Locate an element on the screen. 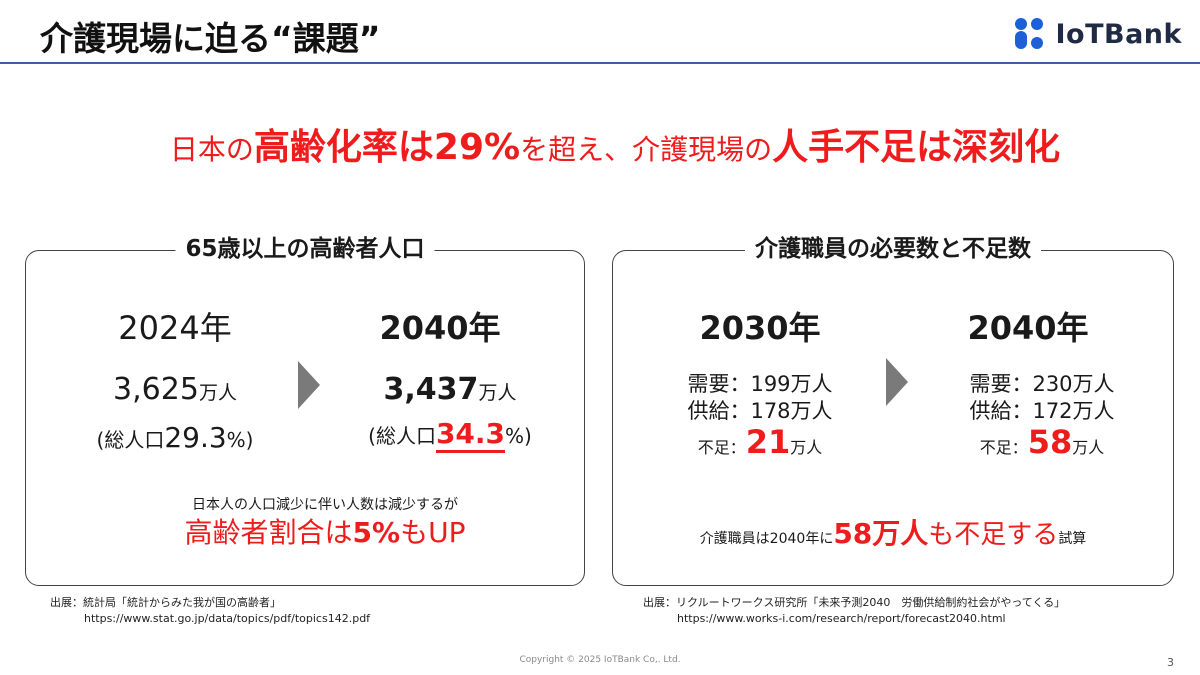  left-highlight-c: もUP is located at coordinates (433, 532).